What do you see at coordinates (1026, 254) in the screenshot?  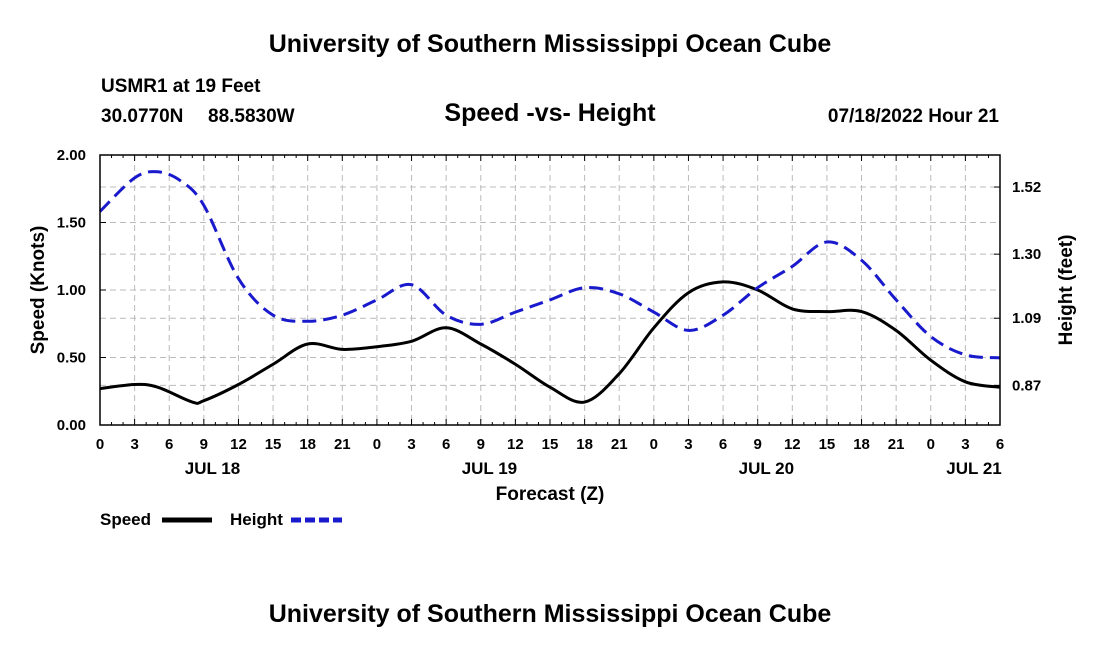 I see `y2-tick-label: 1.30` at bounding box center [1026, 254].